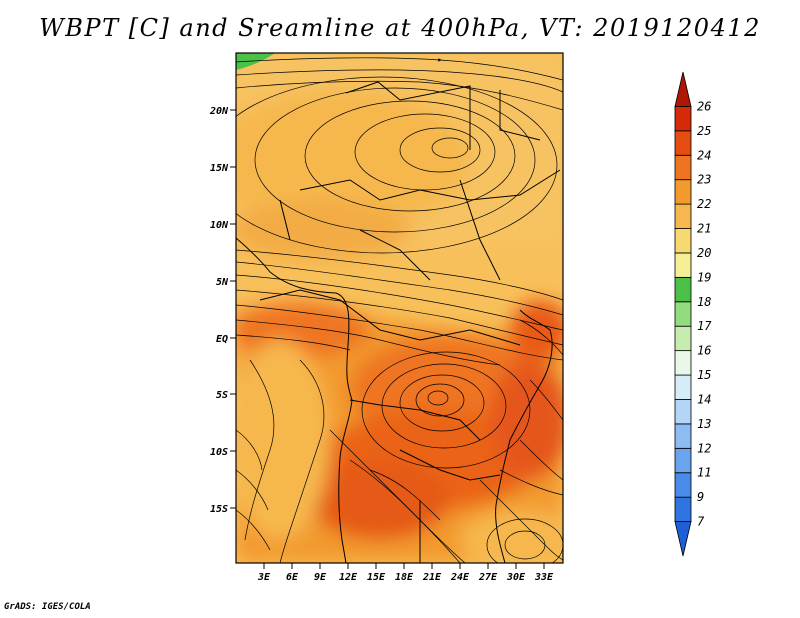  What do you see at coordinates (704, 253) in the screenshot?
I see `colorbar-label: 20` at bounding box center [704, 253].